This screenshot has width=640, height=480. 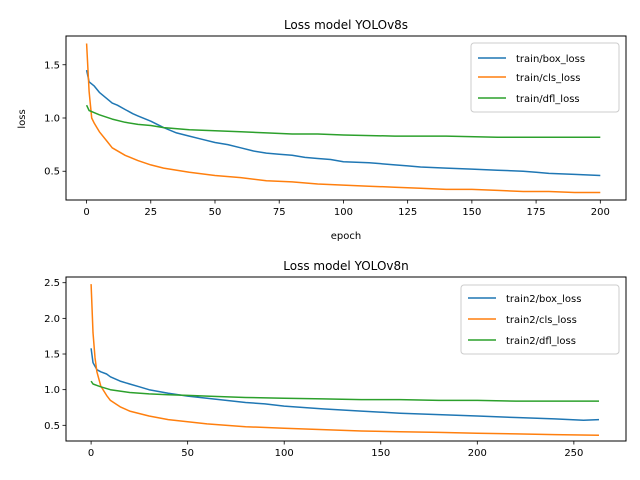 What do you see at coordinates (279, 212) in the screenshot?
I see `x-tick-label: 75` at bounding box center [279, 212].